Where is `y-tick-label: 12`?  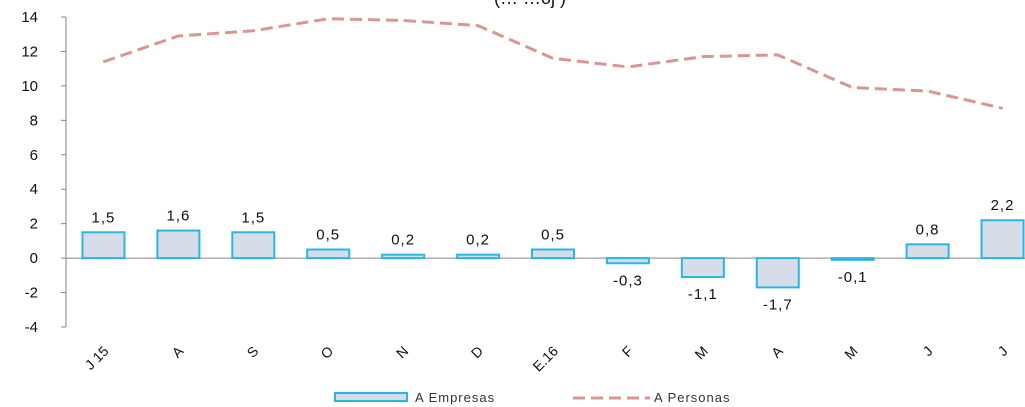 y-tick-label: 12 is located at coordinates (29, 51).